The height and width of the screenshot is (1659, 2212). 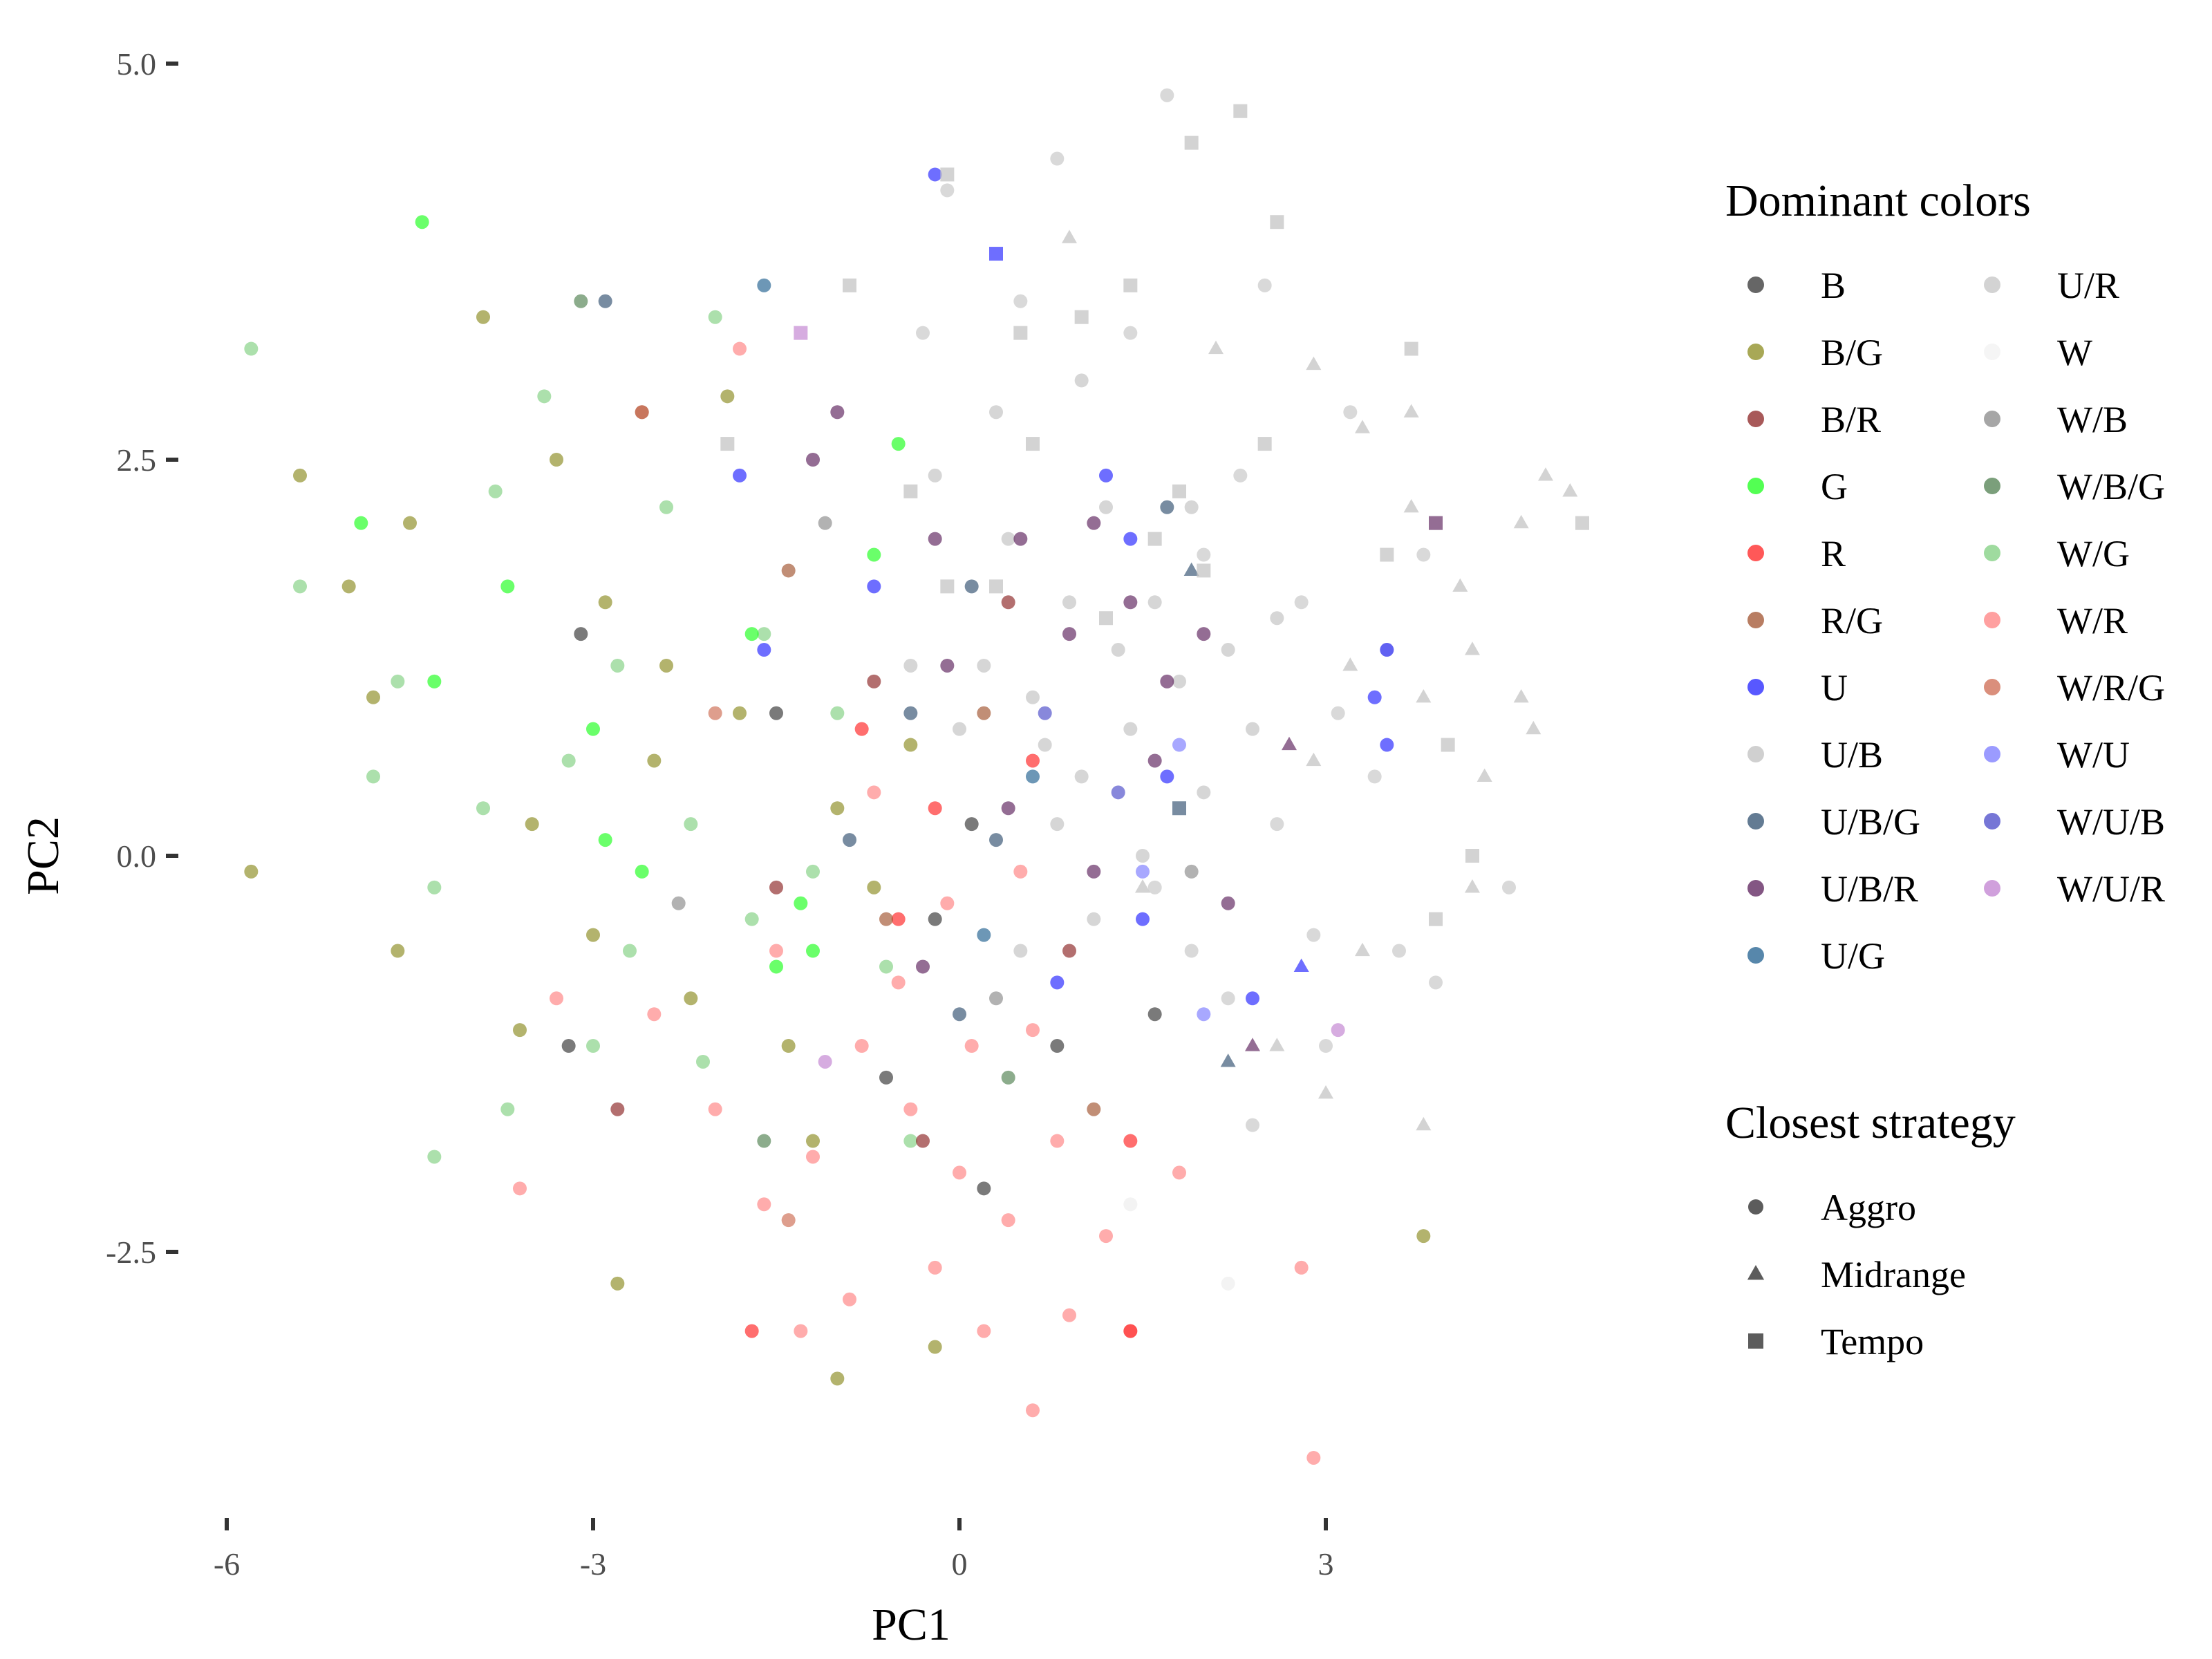 What do you see at coordinates (1878, 201) in the screenshot?
I see `legend-colors-title: Dominant colors` at bounding box center [1878, 201].